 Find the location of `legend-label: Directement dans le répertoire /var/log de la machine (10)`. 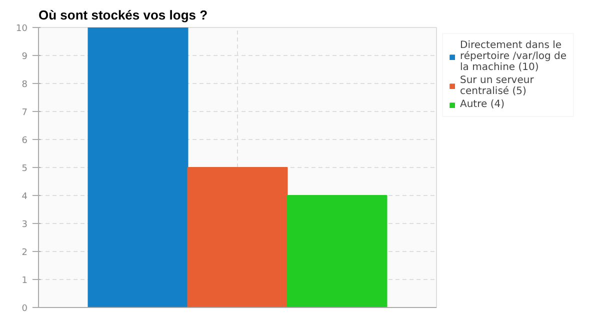

legend-label: Directement dans le répertoire /var/log de la machine (10) is located at coordinates (513, 56).